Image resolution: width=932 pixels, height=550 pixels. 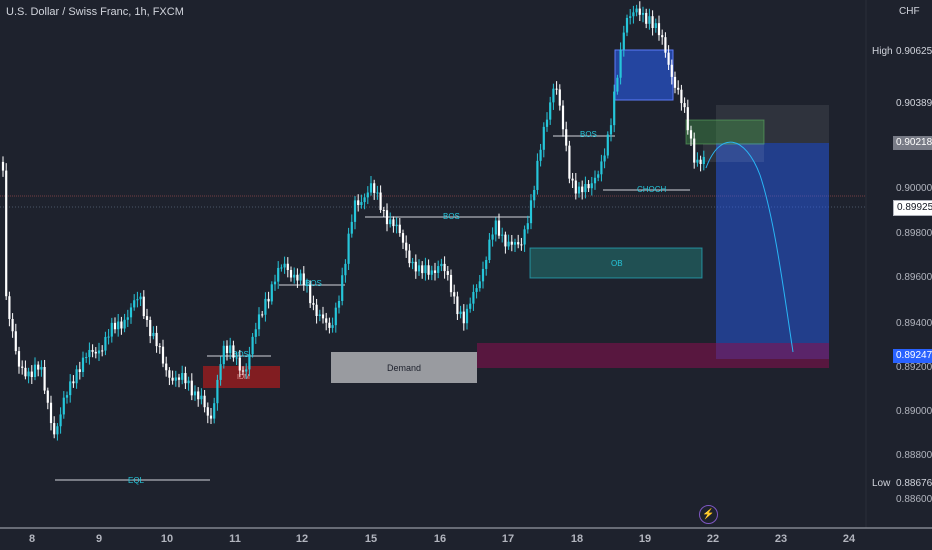 What do you see at coordinates (772, 251) in the screenshot?
I see `short-position-target-zone` at bounding box center [772, 251].